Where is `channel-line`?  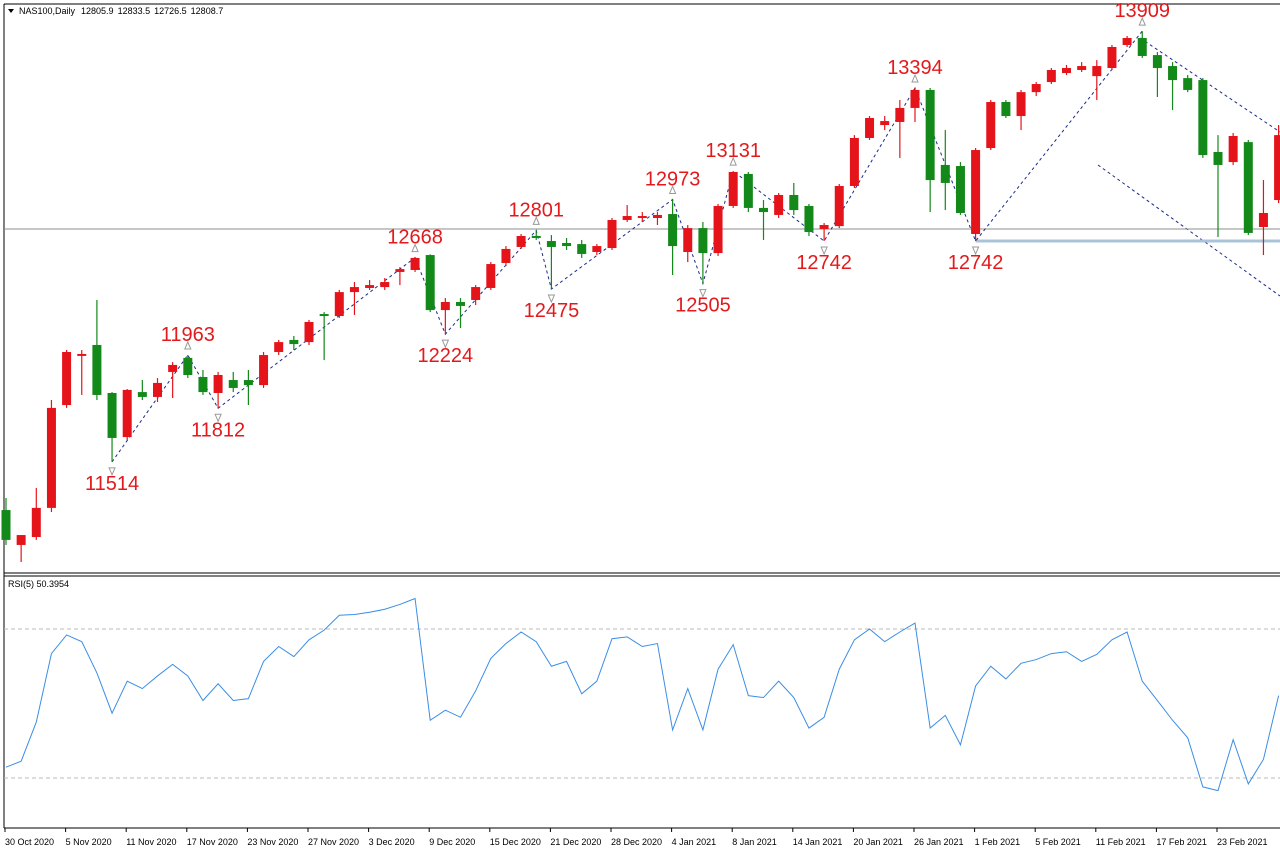 channel-line is located at coordinates (1209, 85).